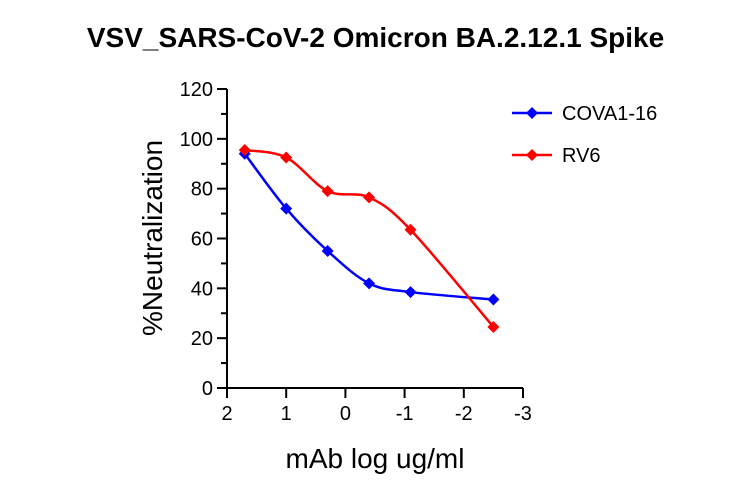 The image size is (751, 497). I want to click on x-axis-label: mAb log ug/ml, so click(375, 458).